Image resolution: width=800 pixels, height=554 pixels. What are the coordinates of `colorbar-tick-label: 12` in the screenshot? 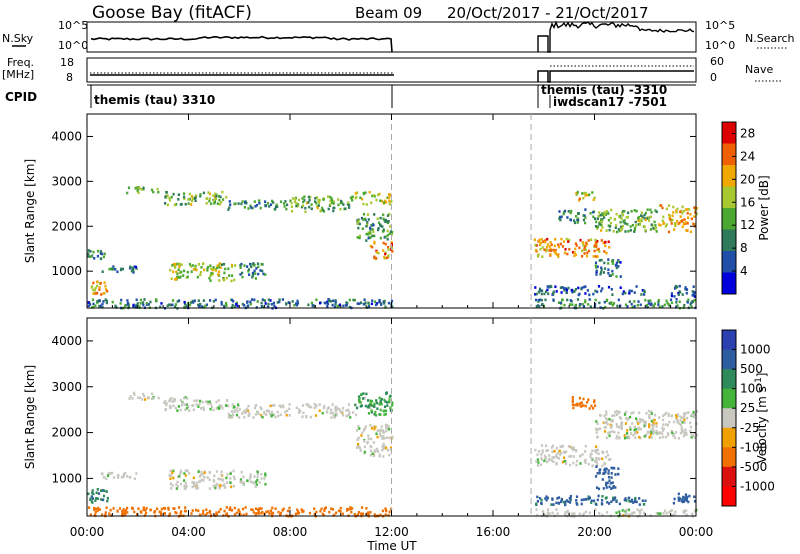 It's located at (747, 225).